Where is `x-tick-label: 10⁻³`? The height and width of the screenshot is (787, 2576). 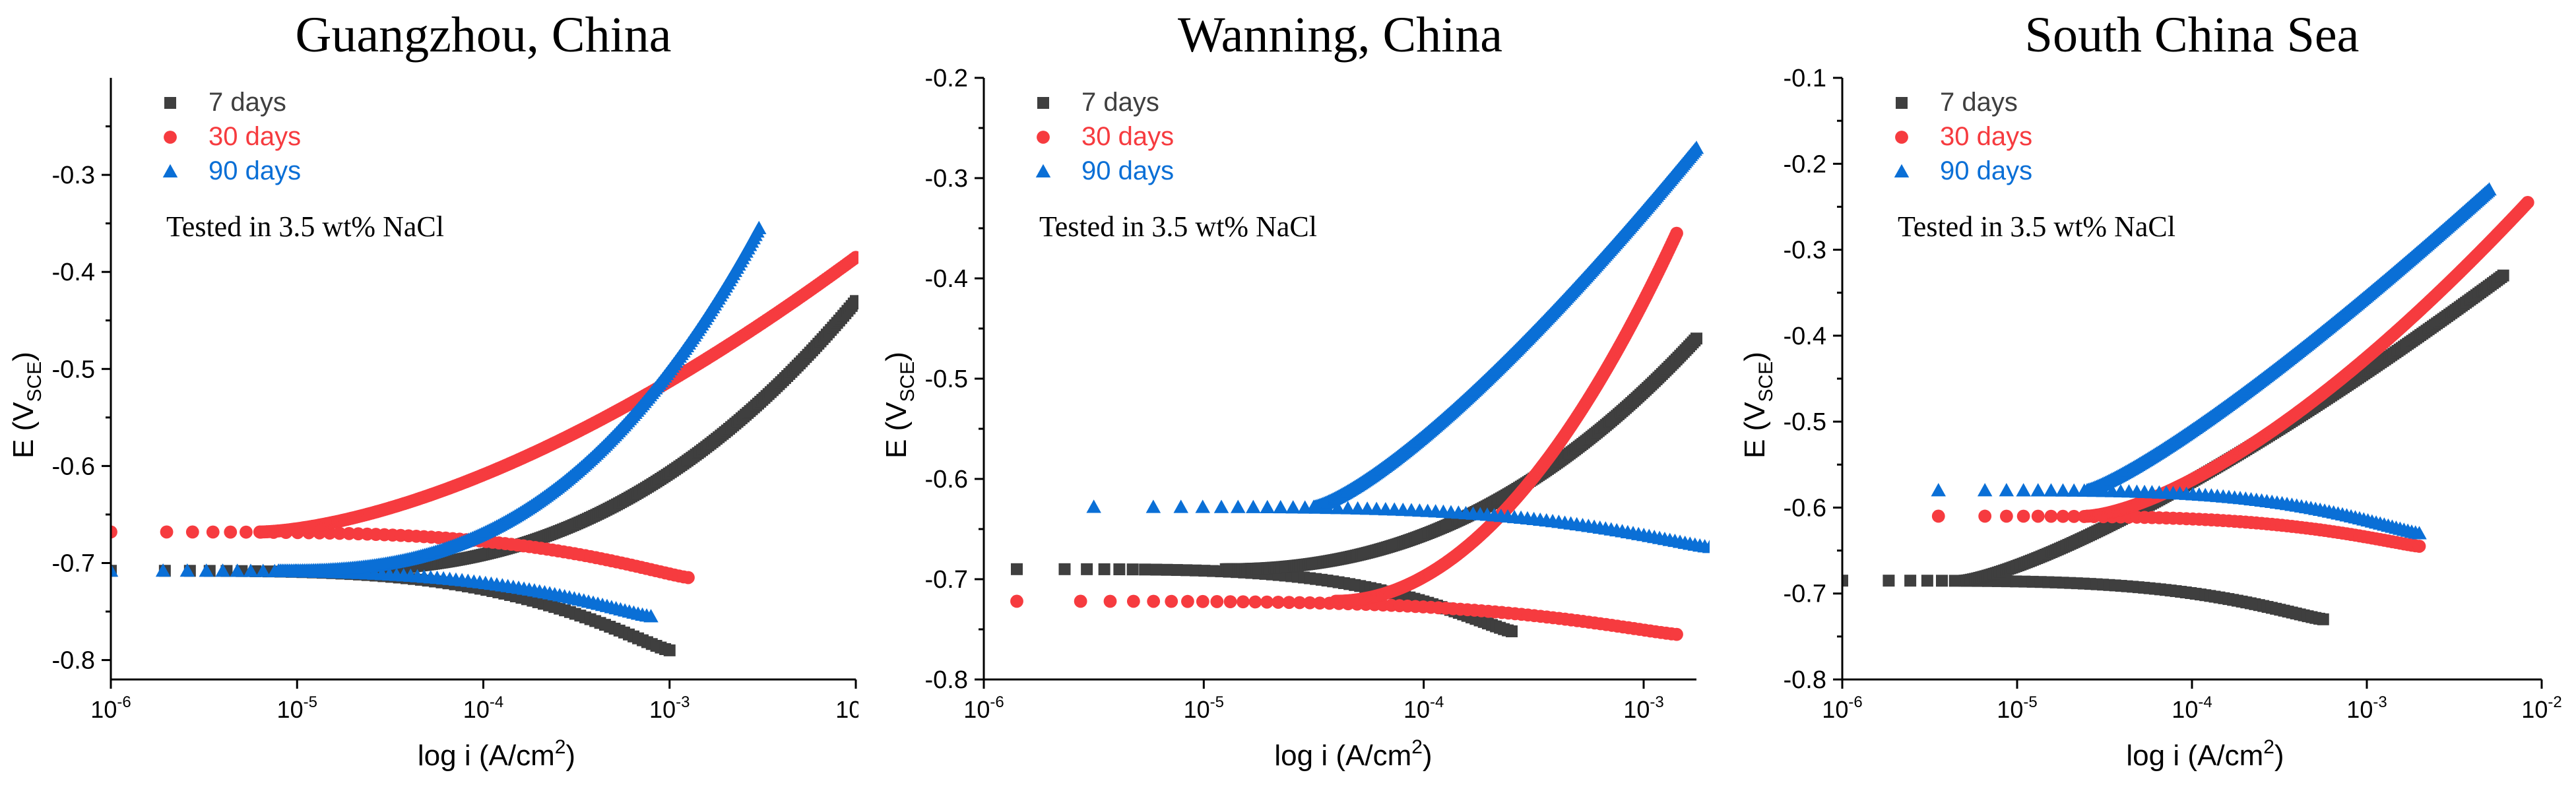
x-tick-label: 10⁻³ is located at coordinates (669, 708).